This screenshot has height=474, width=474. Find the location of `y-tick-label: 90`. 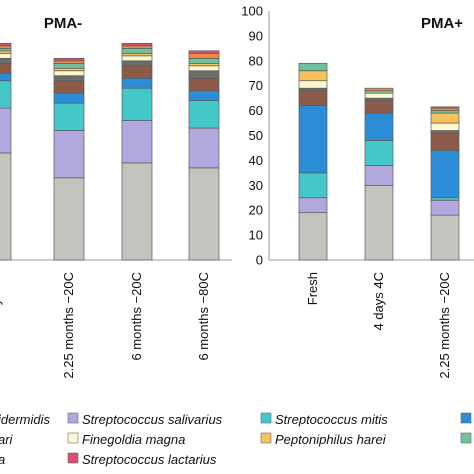

y-tick-label: 90 is located at coordinates (256, 35).